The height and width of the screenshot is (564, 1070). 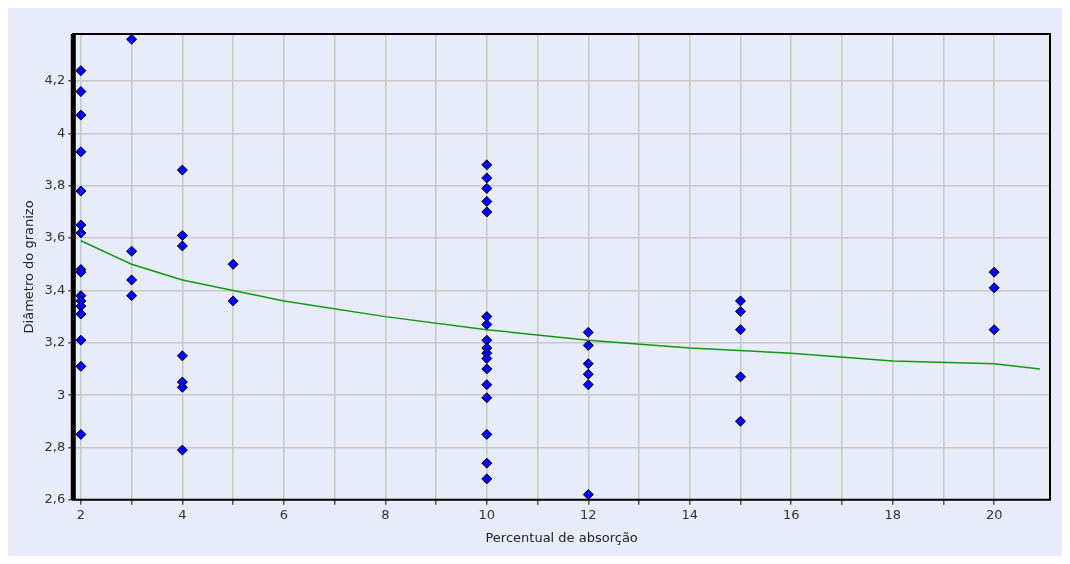 I want to click on x-tick-label: 14, so click(x=690, y=514).